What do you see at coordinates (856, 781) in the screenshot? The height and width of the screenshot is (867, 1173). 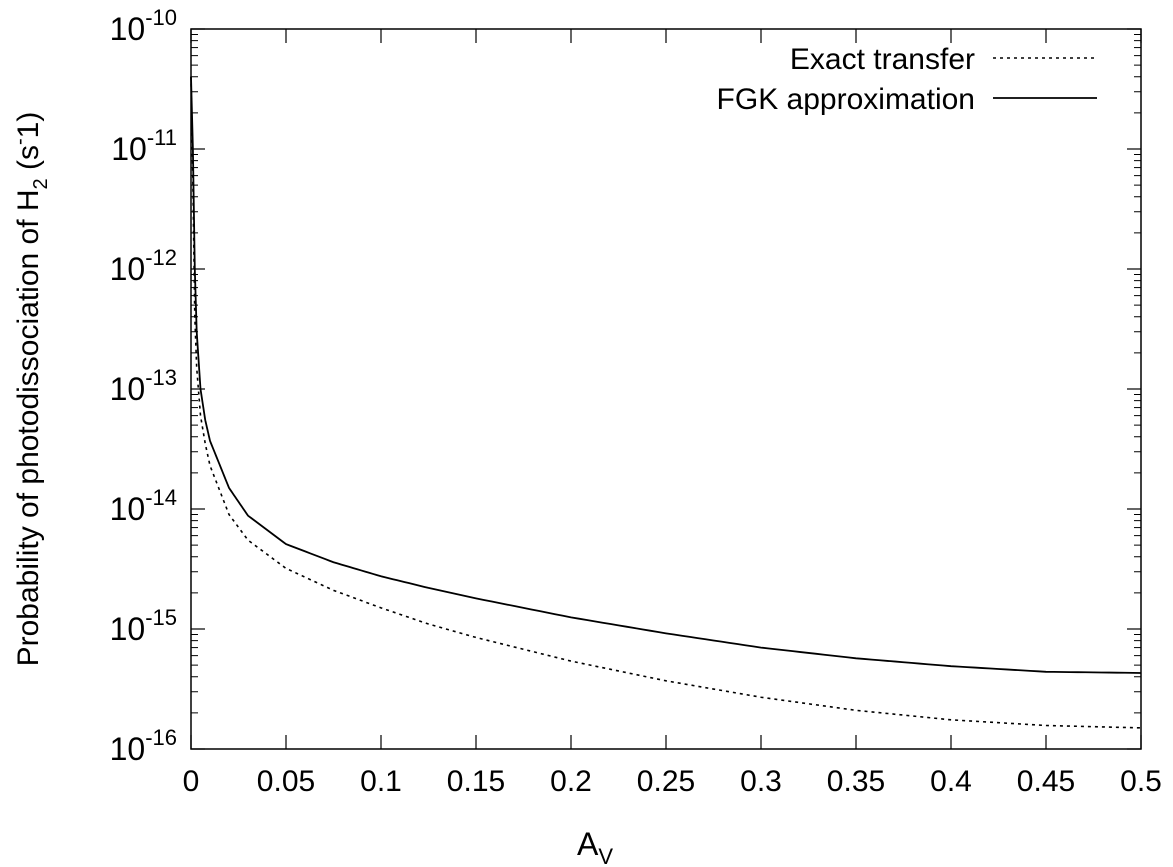 I see `x-tick-label: 0.35` at bounding box center [856, 781].